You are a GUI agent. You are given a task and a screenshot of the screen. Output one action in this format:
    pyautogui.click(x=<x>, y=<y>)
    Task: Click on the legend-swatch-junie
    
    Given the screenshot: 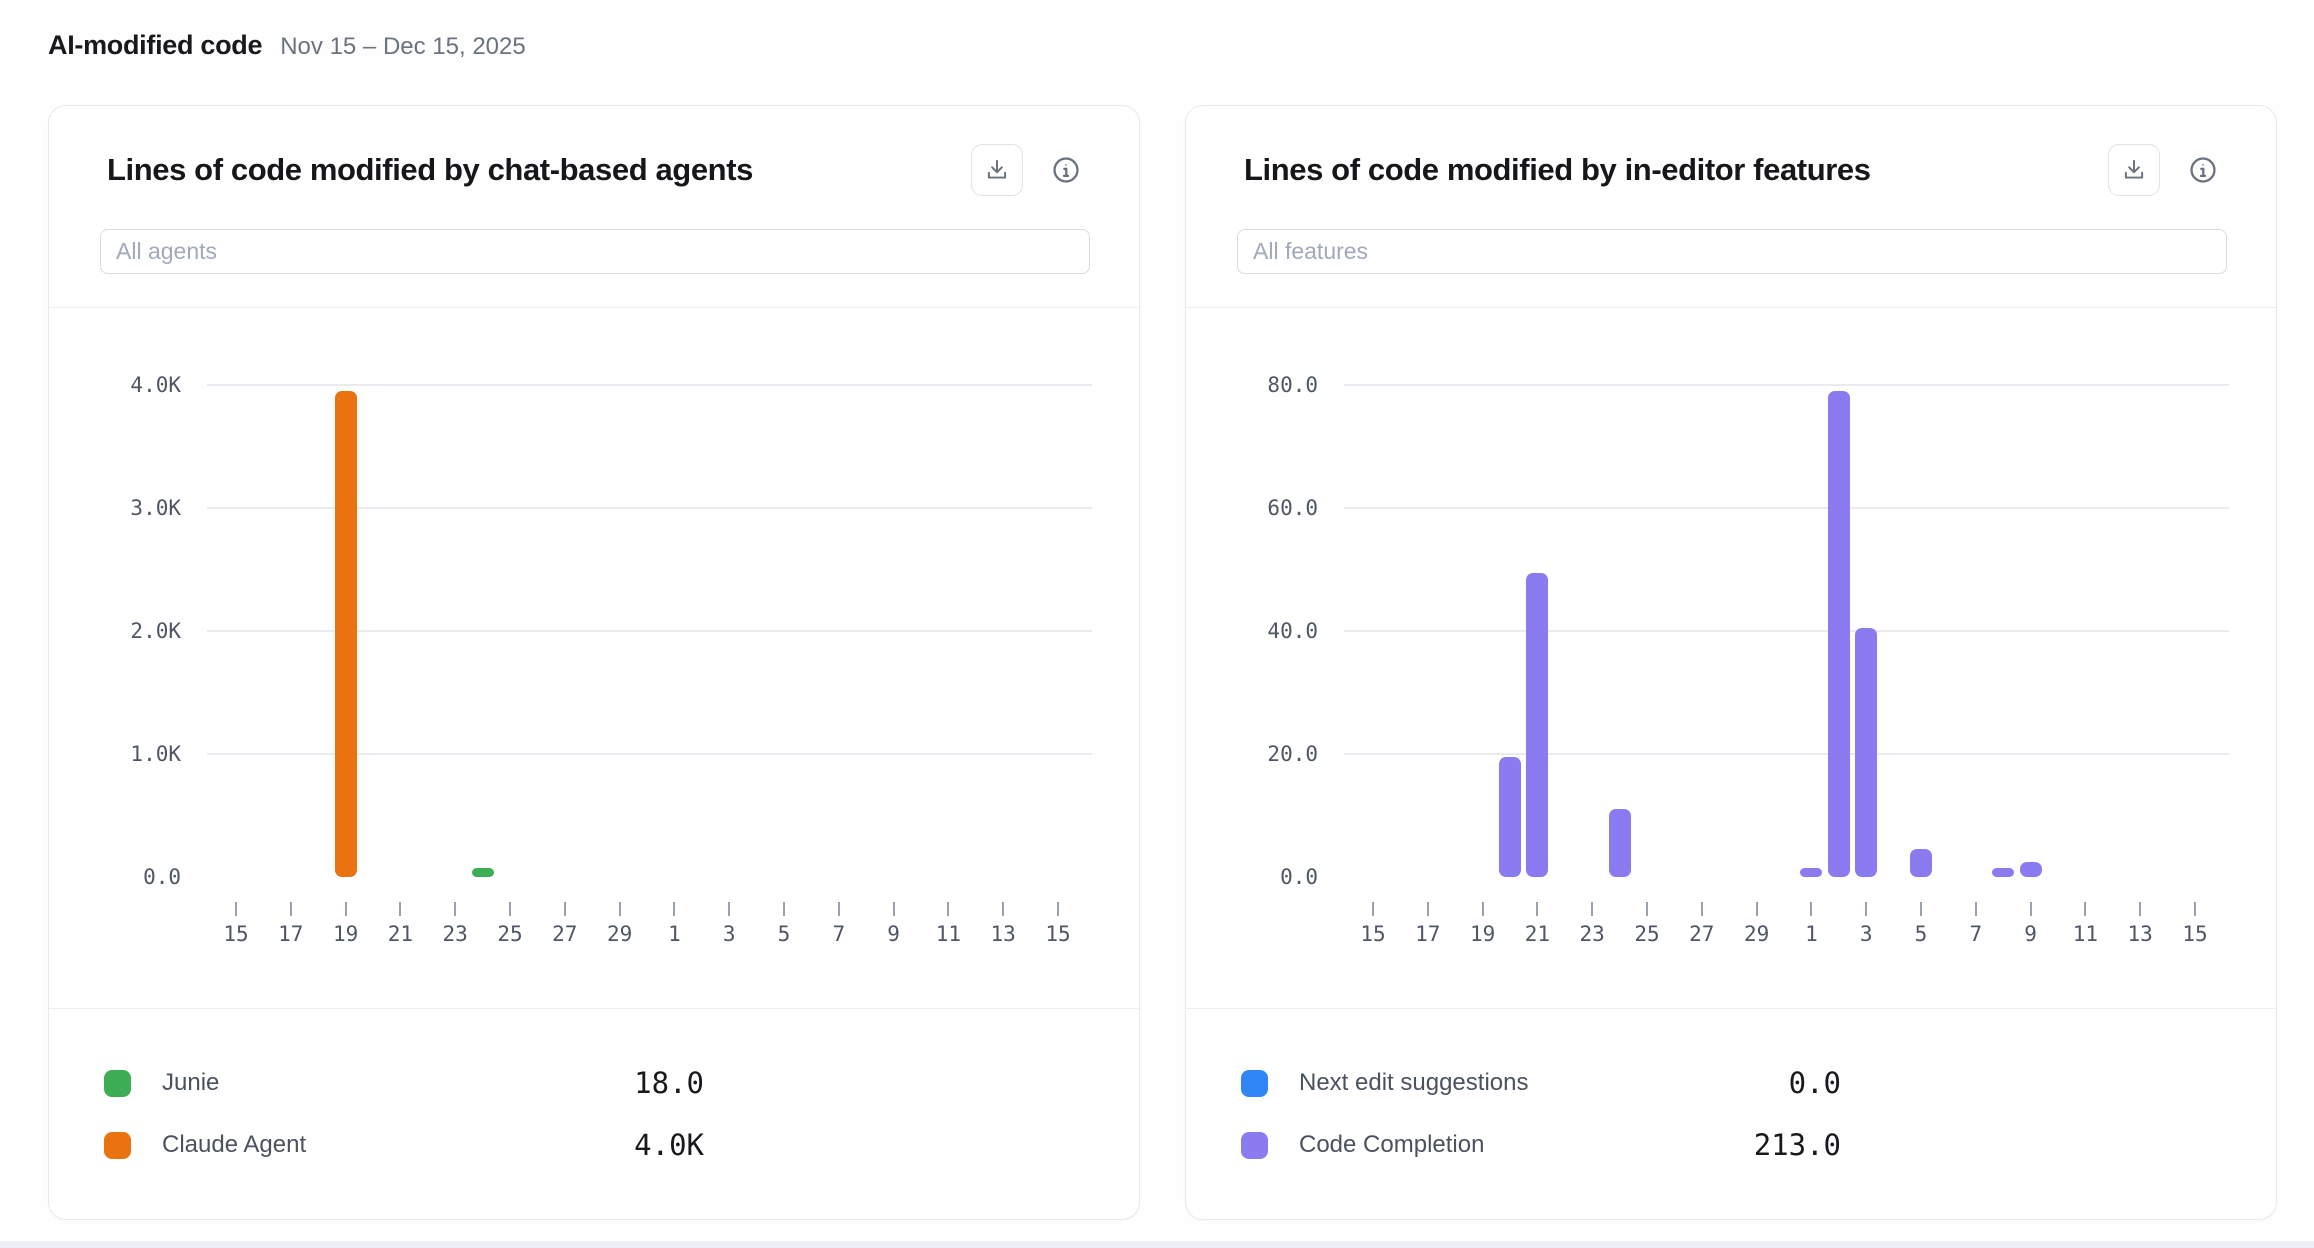 What is the action you would take?
    pyautogui.click(x=117, y=1083)
    